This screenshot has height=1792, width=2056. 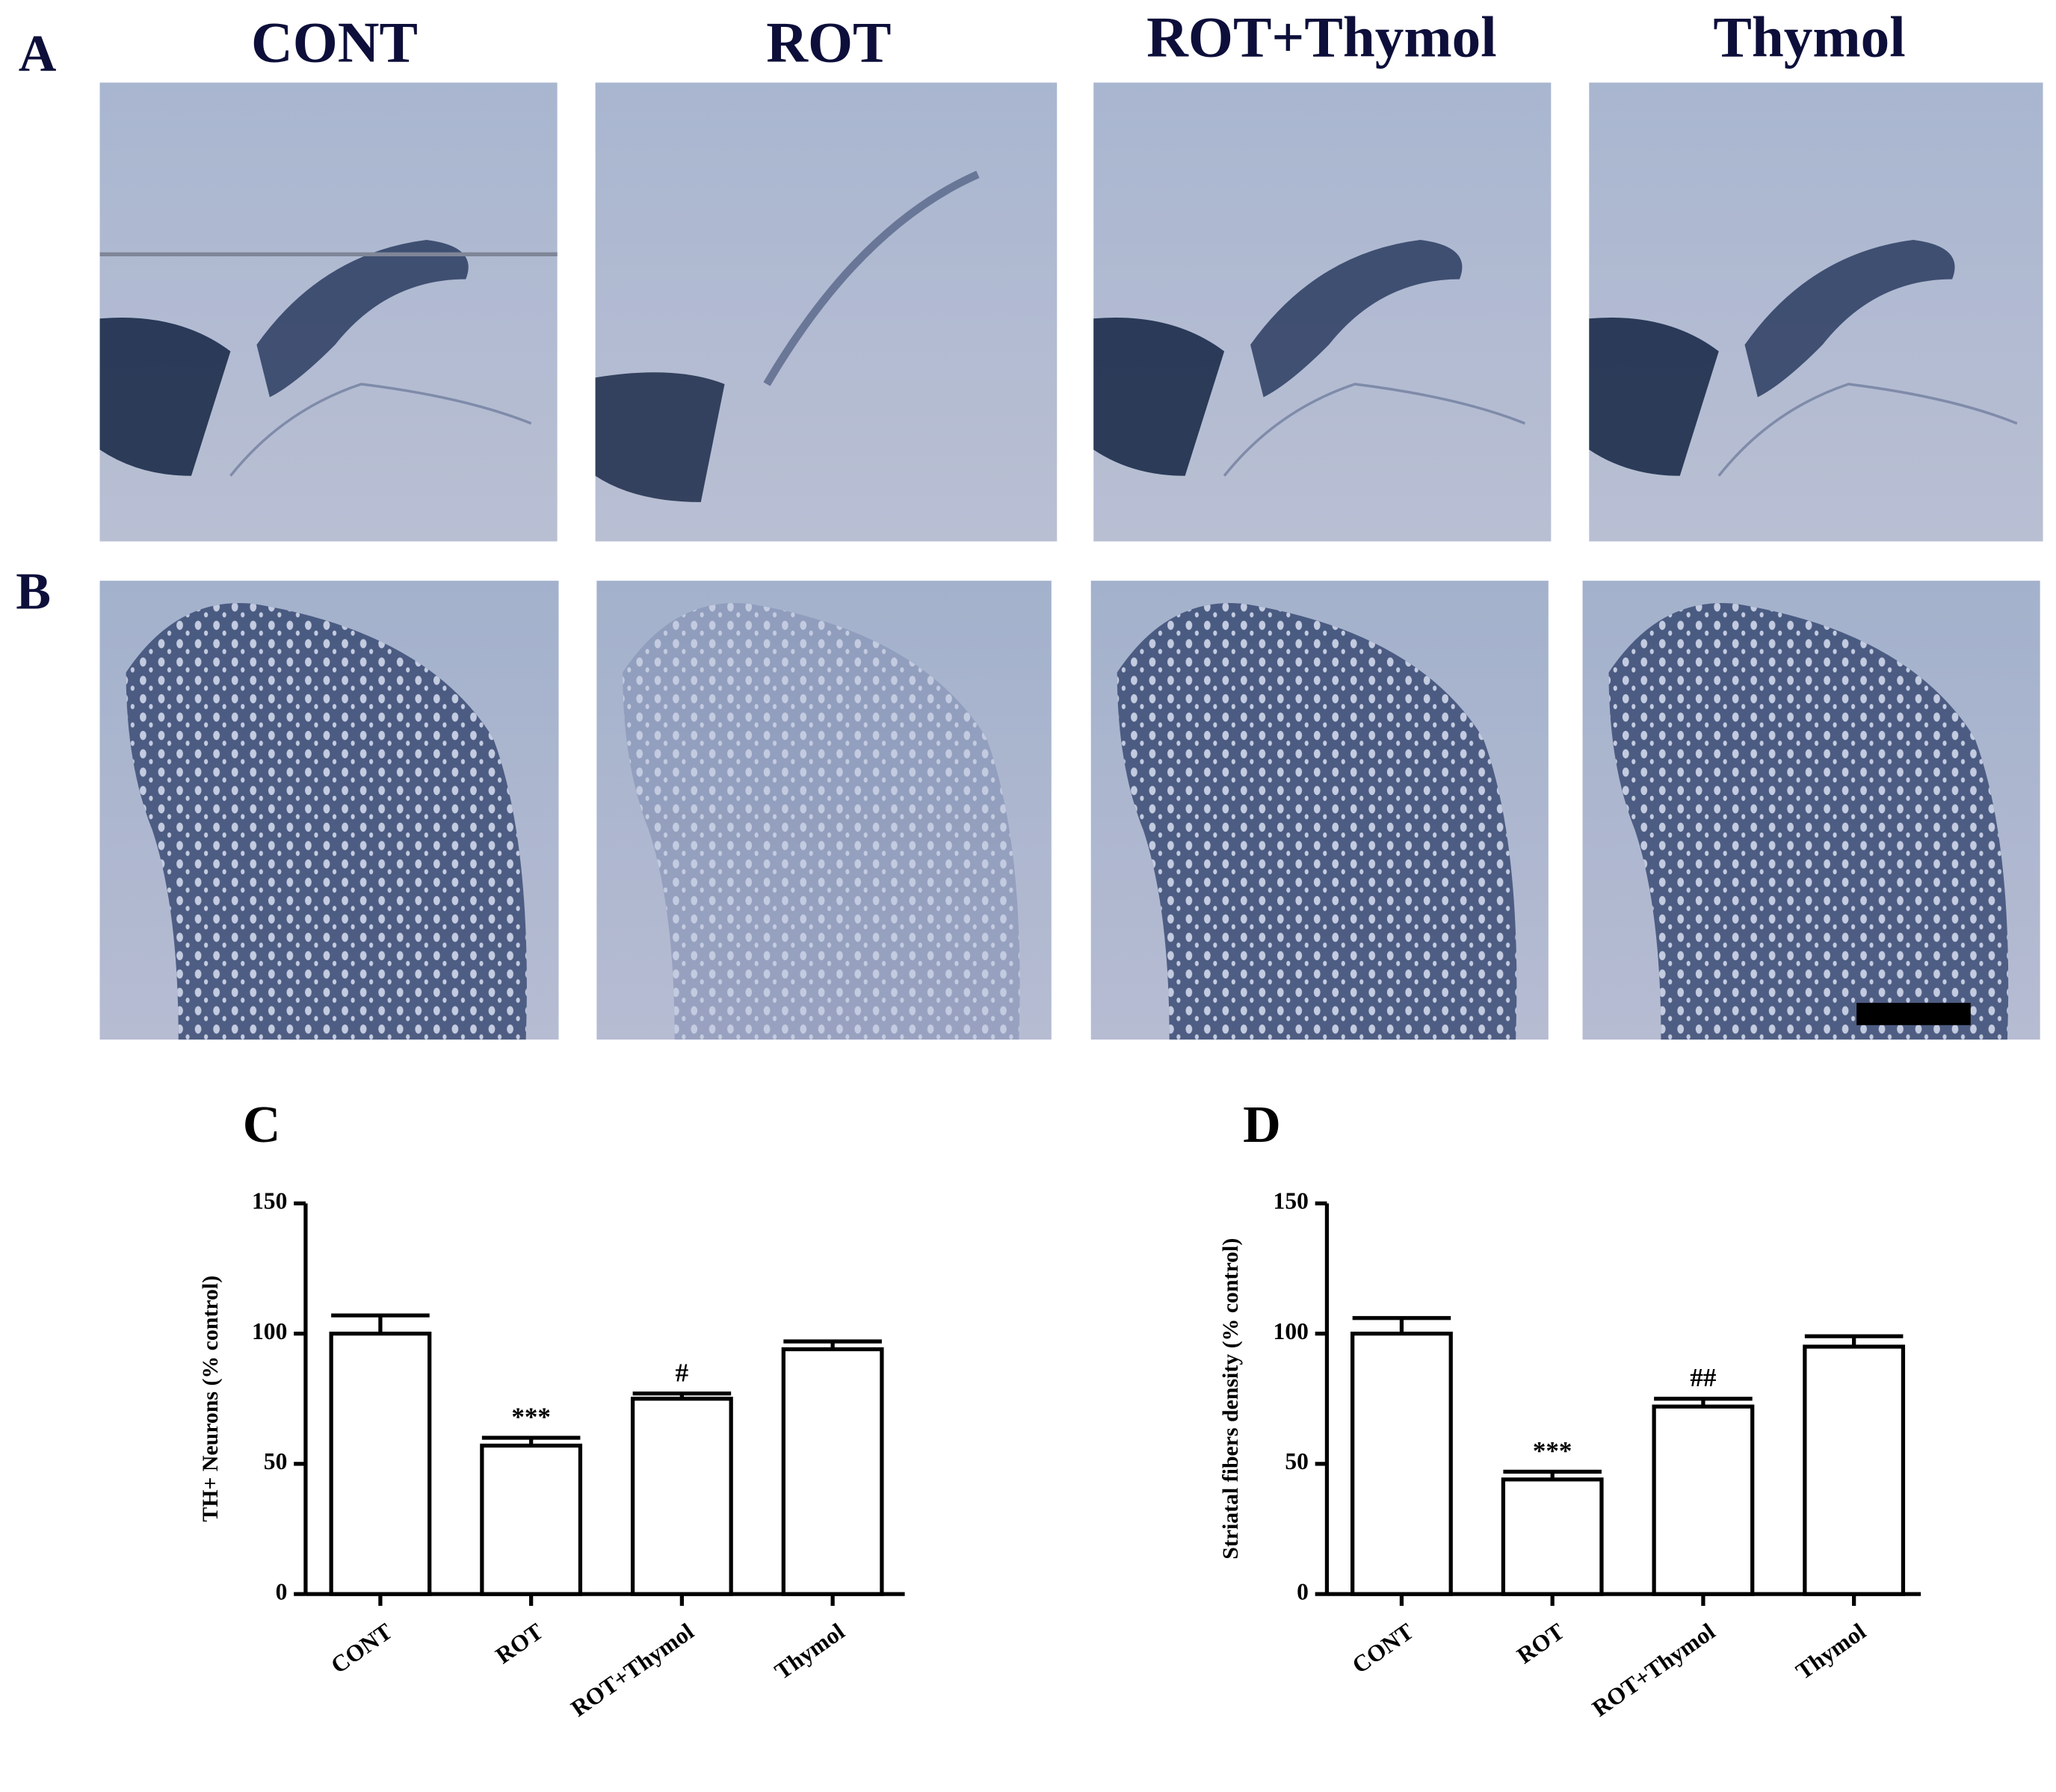 What do you see at coordinates (1262, 1125) in the screenshot?
I see `panel-label: D` at bounding box center [1262, 1125].